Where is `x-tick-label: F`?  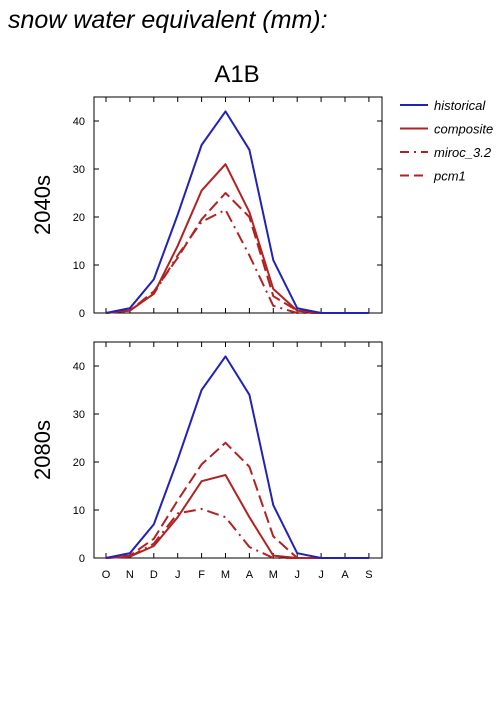 x-tick-label: F is located at coordinates (201, 575).